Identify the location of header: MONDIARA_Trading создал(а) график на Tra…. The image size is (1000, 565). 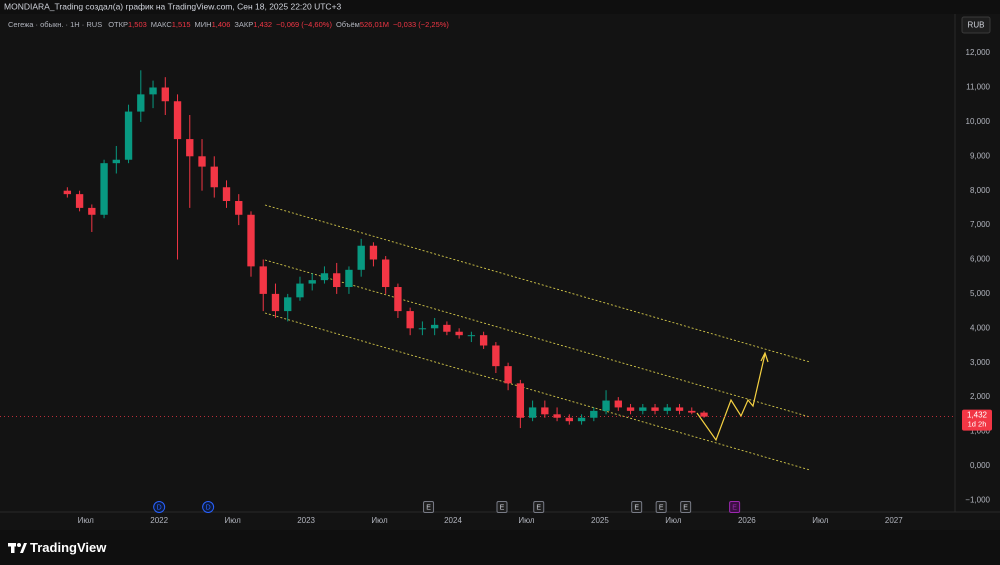
(173, 6).